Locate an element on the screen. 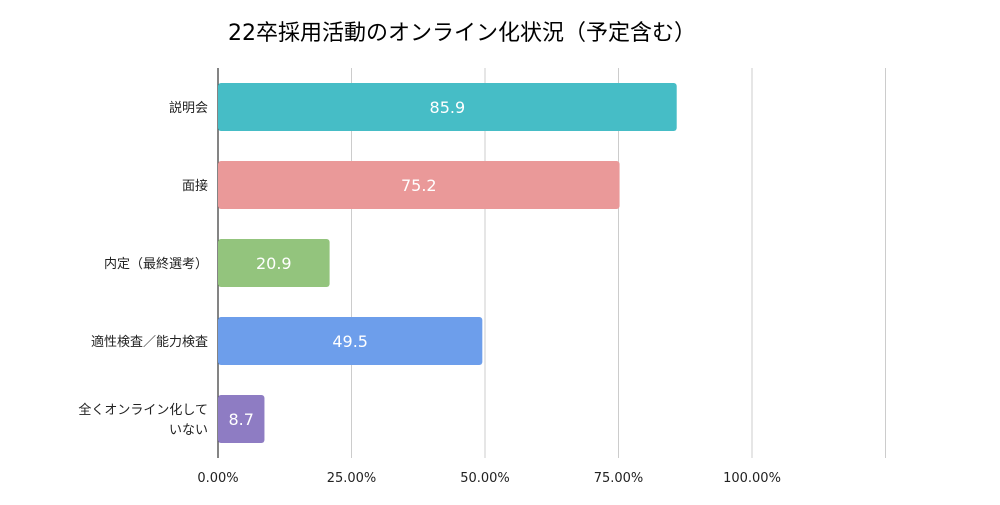 The height and width of the screenshot is (505, 1000). x-tick-label: 0.00% is located at coordinates (217, 478).